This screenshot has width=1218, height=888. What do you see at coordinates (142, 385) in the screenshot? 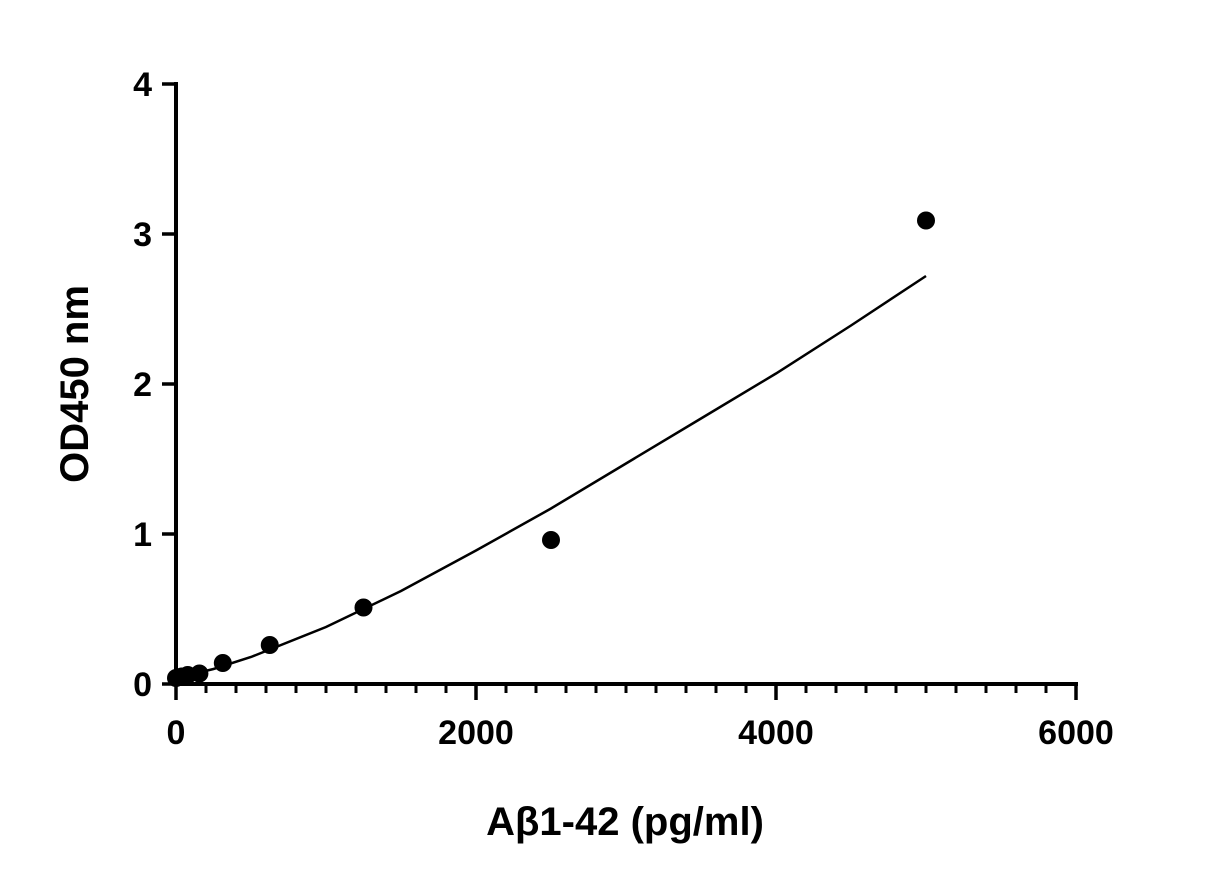
I see `y-tick-label: 2` at bounding box center [142, 385].